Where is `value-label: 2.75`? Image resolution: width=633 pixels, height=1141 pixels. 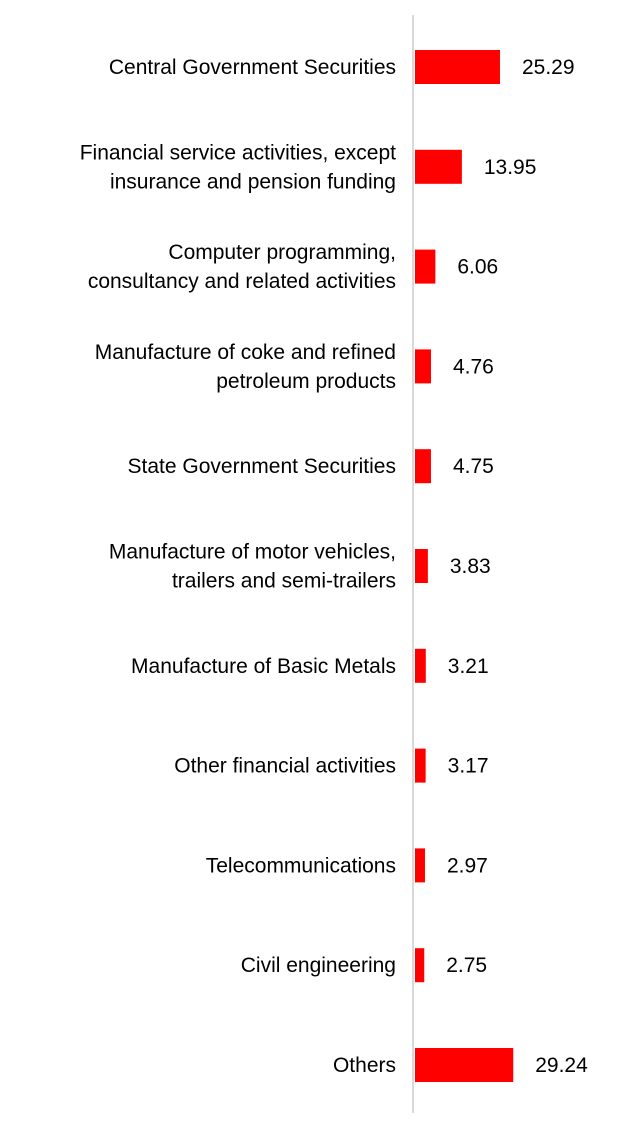
value-label: 2.75 is located at coordinates (466, 965).